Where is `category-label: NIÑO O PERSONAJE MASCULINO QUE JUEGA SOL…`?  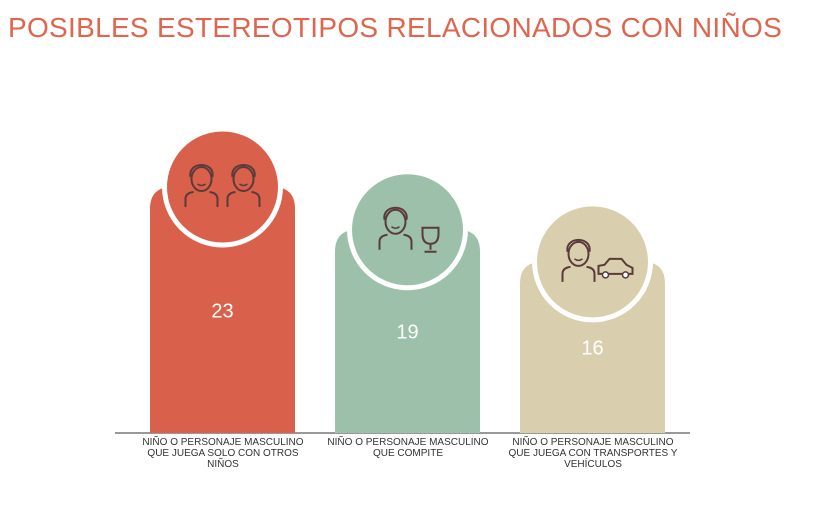 category-label: NIÑO O PERSONAJE MASCULINO QUE JUEGA SOL… is located at coordinates (223, 453).